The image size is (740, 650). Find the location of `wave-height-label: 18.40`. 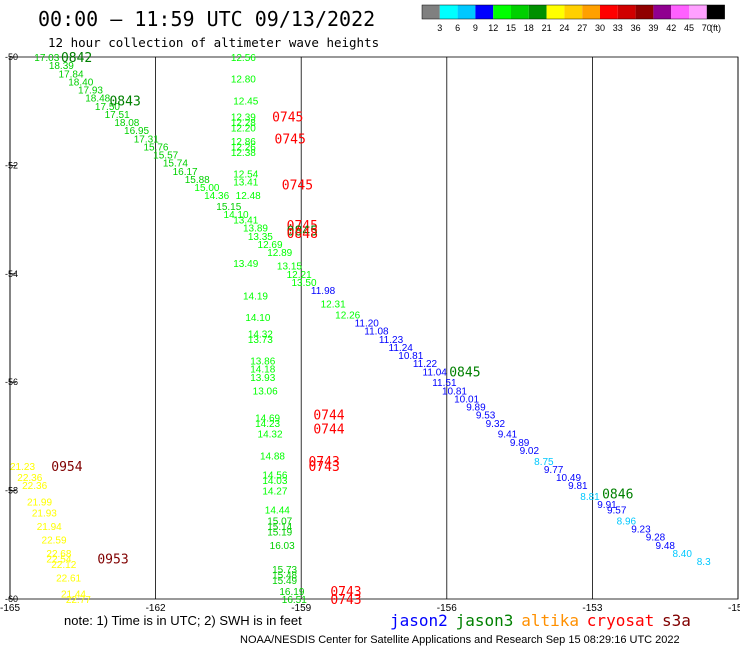

wave-height-label: 18.40 is located at coordinates (80, 82).